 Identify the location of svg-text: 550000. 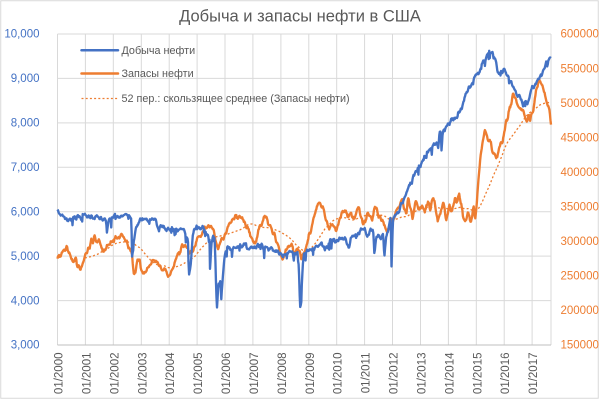
(580, 69).